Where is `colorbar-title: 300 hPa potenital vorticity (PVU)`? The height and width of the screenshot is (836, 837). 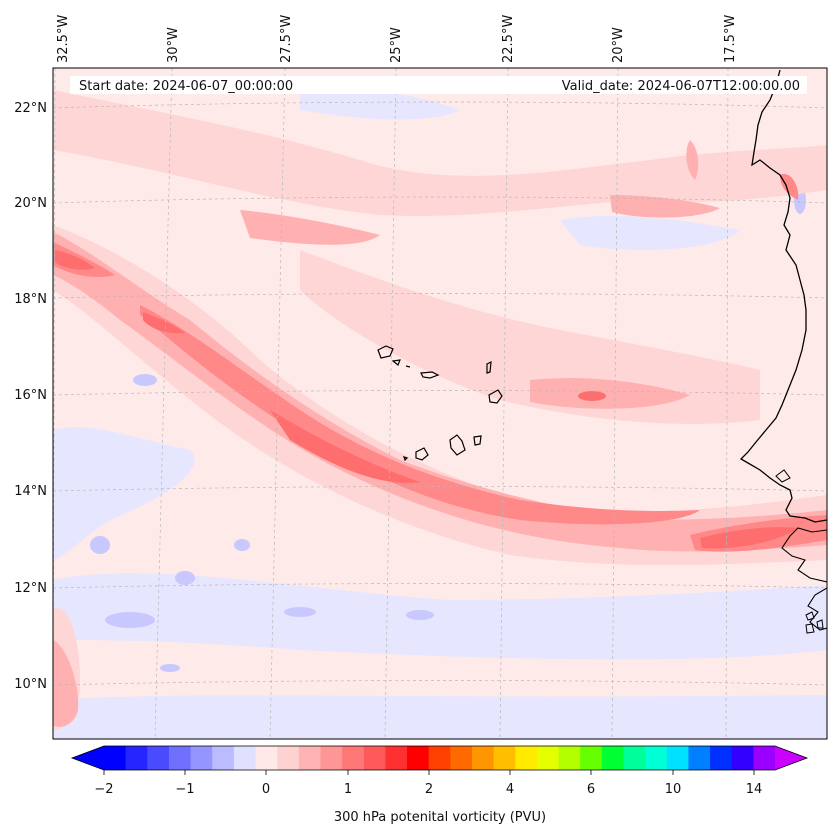 colorbar-title: 300 hPa potenital vorticity (PVU) is located at coordinates (440, 817).